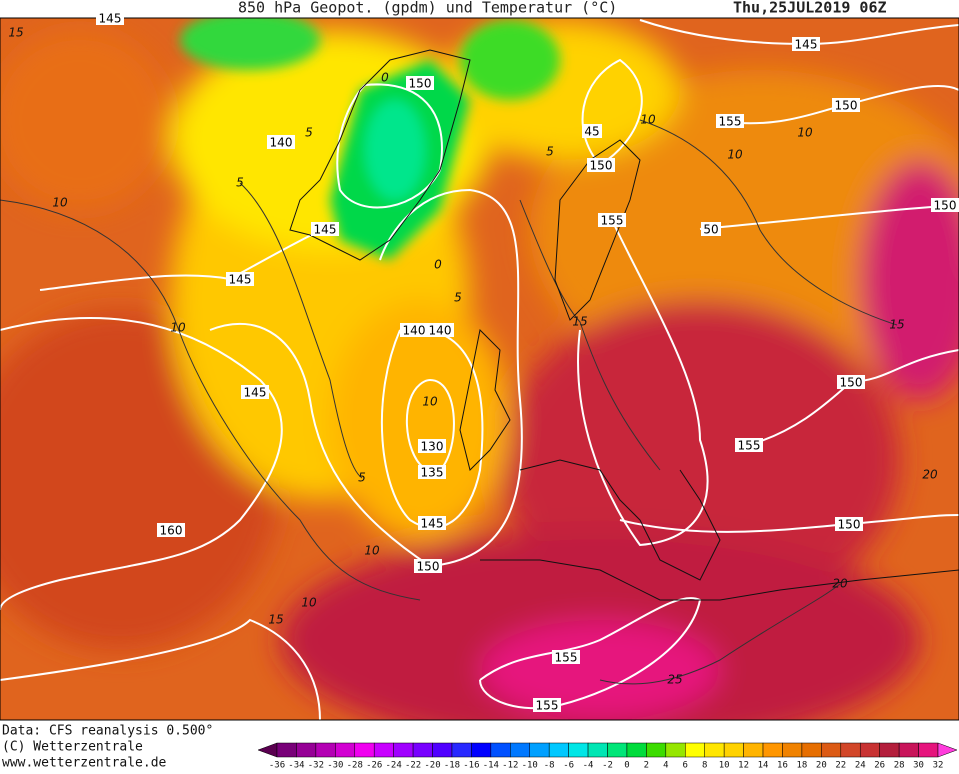 The image size is (959, 774). What do you see at coordinates (763, 766) in the screenshot?
I see `colorbar-label: 14` at bounding box center [763, 766].